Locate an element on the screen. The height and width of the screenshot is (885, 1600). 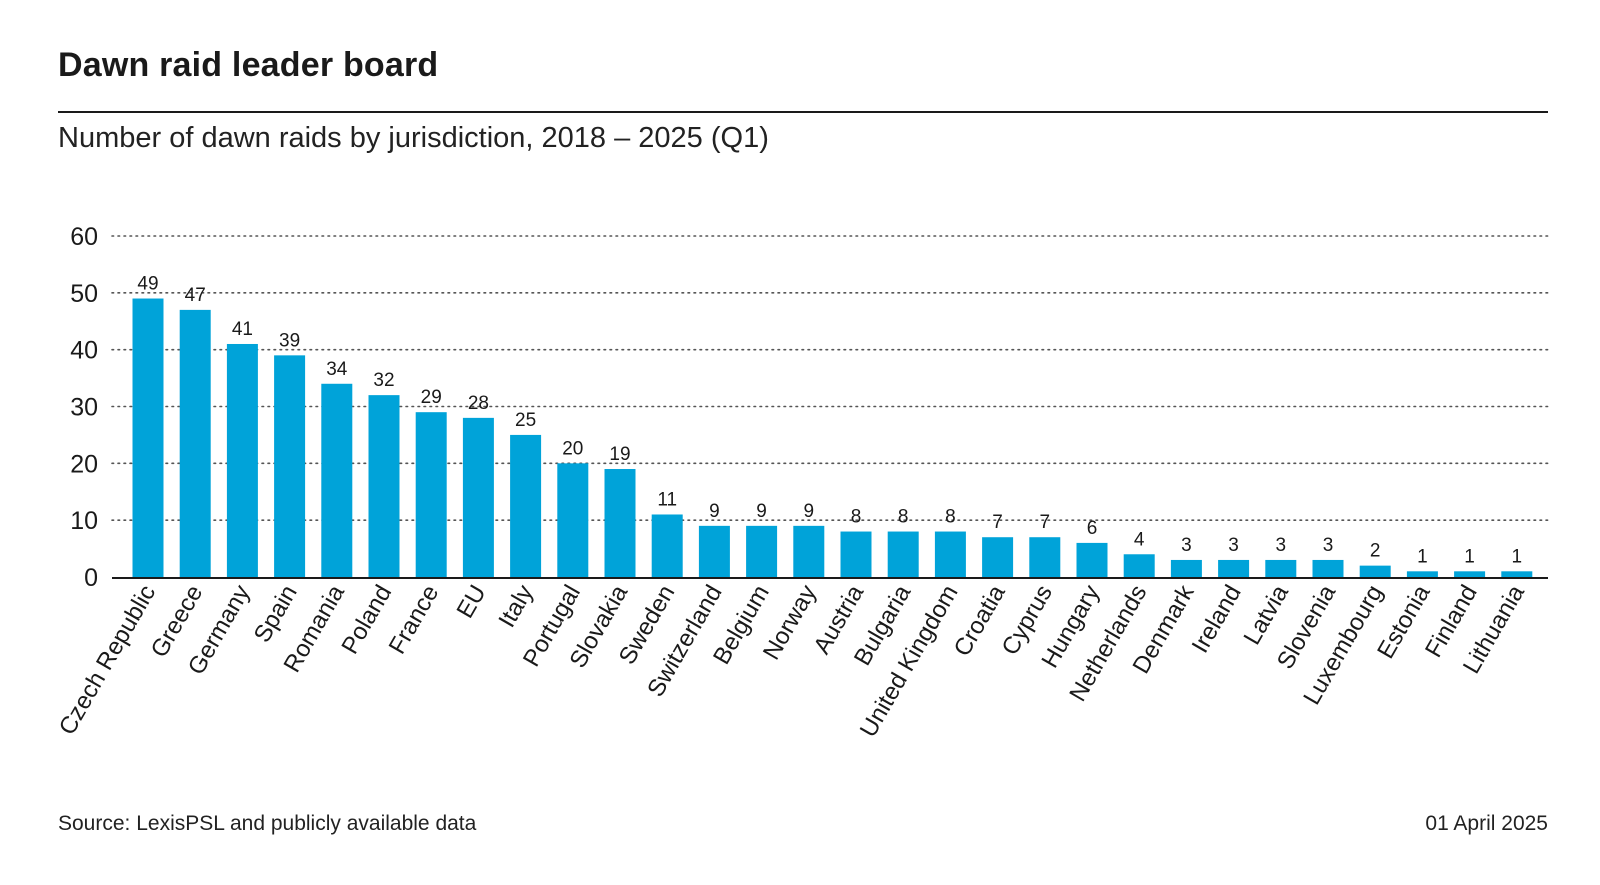
data-label: 20 is located at coordinates (572, 448).